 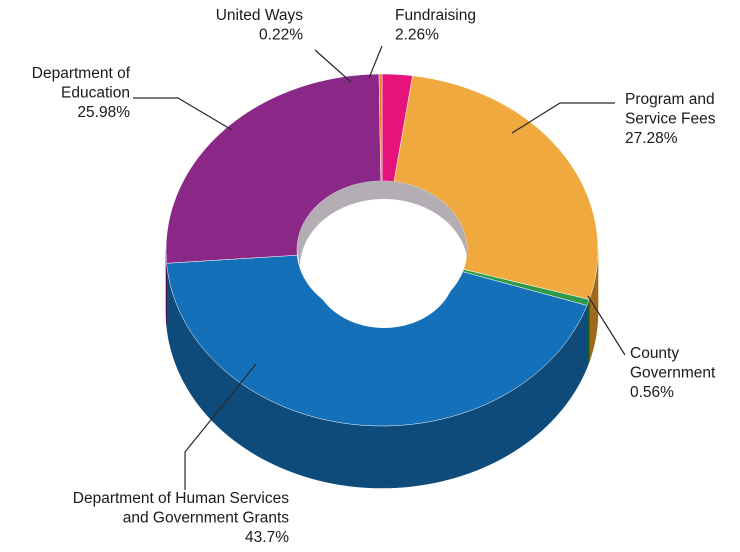 What do you see at coordinates (652, 392) in the screenshot?
I see `slice-value-label-2: 0.56%` at bounding box center [652, 392].